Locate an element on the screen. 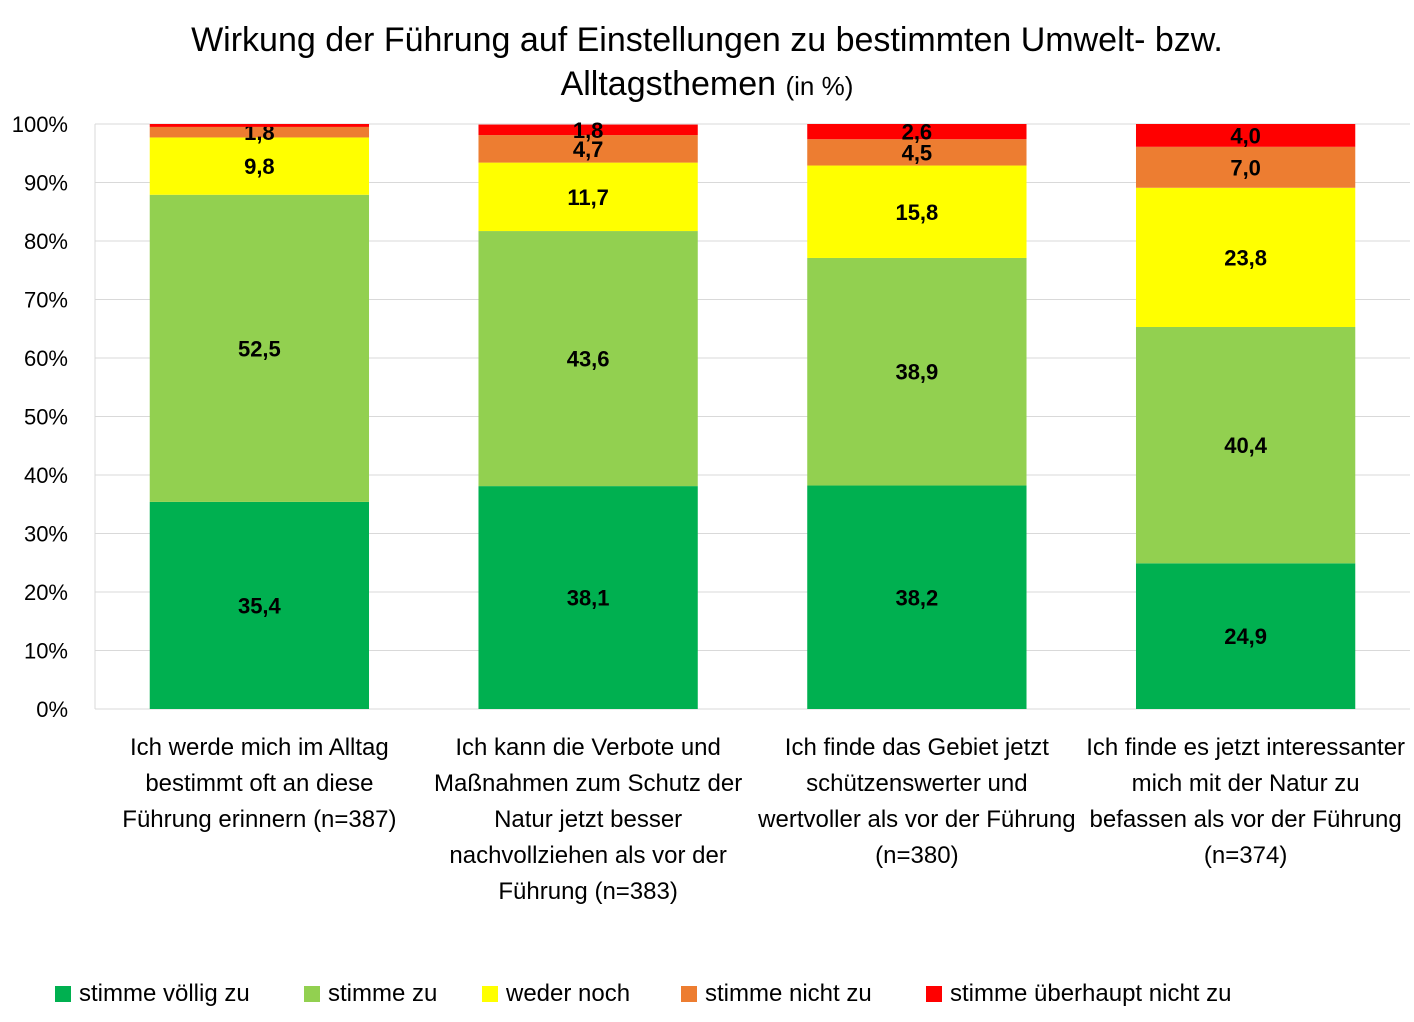 The width and height of the screenshot is (1414, 1022). legend-label: stimme überhaupt nicht zu is located at coordinates (1091, 993).